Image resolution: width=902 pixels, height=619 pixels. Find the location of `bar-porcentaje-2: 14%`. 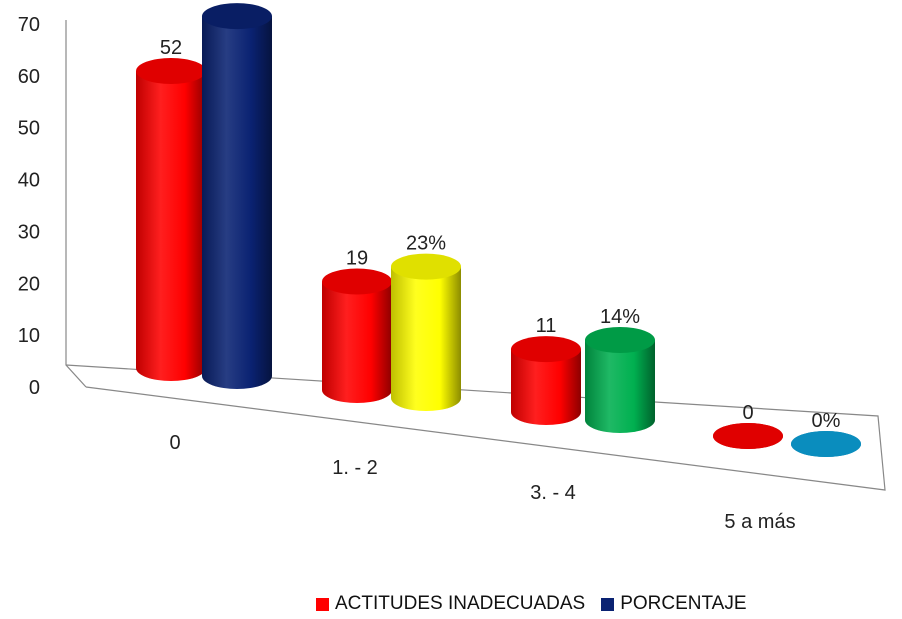

bar-porcentaje-2: 14% is located at coordinates (620, 369).